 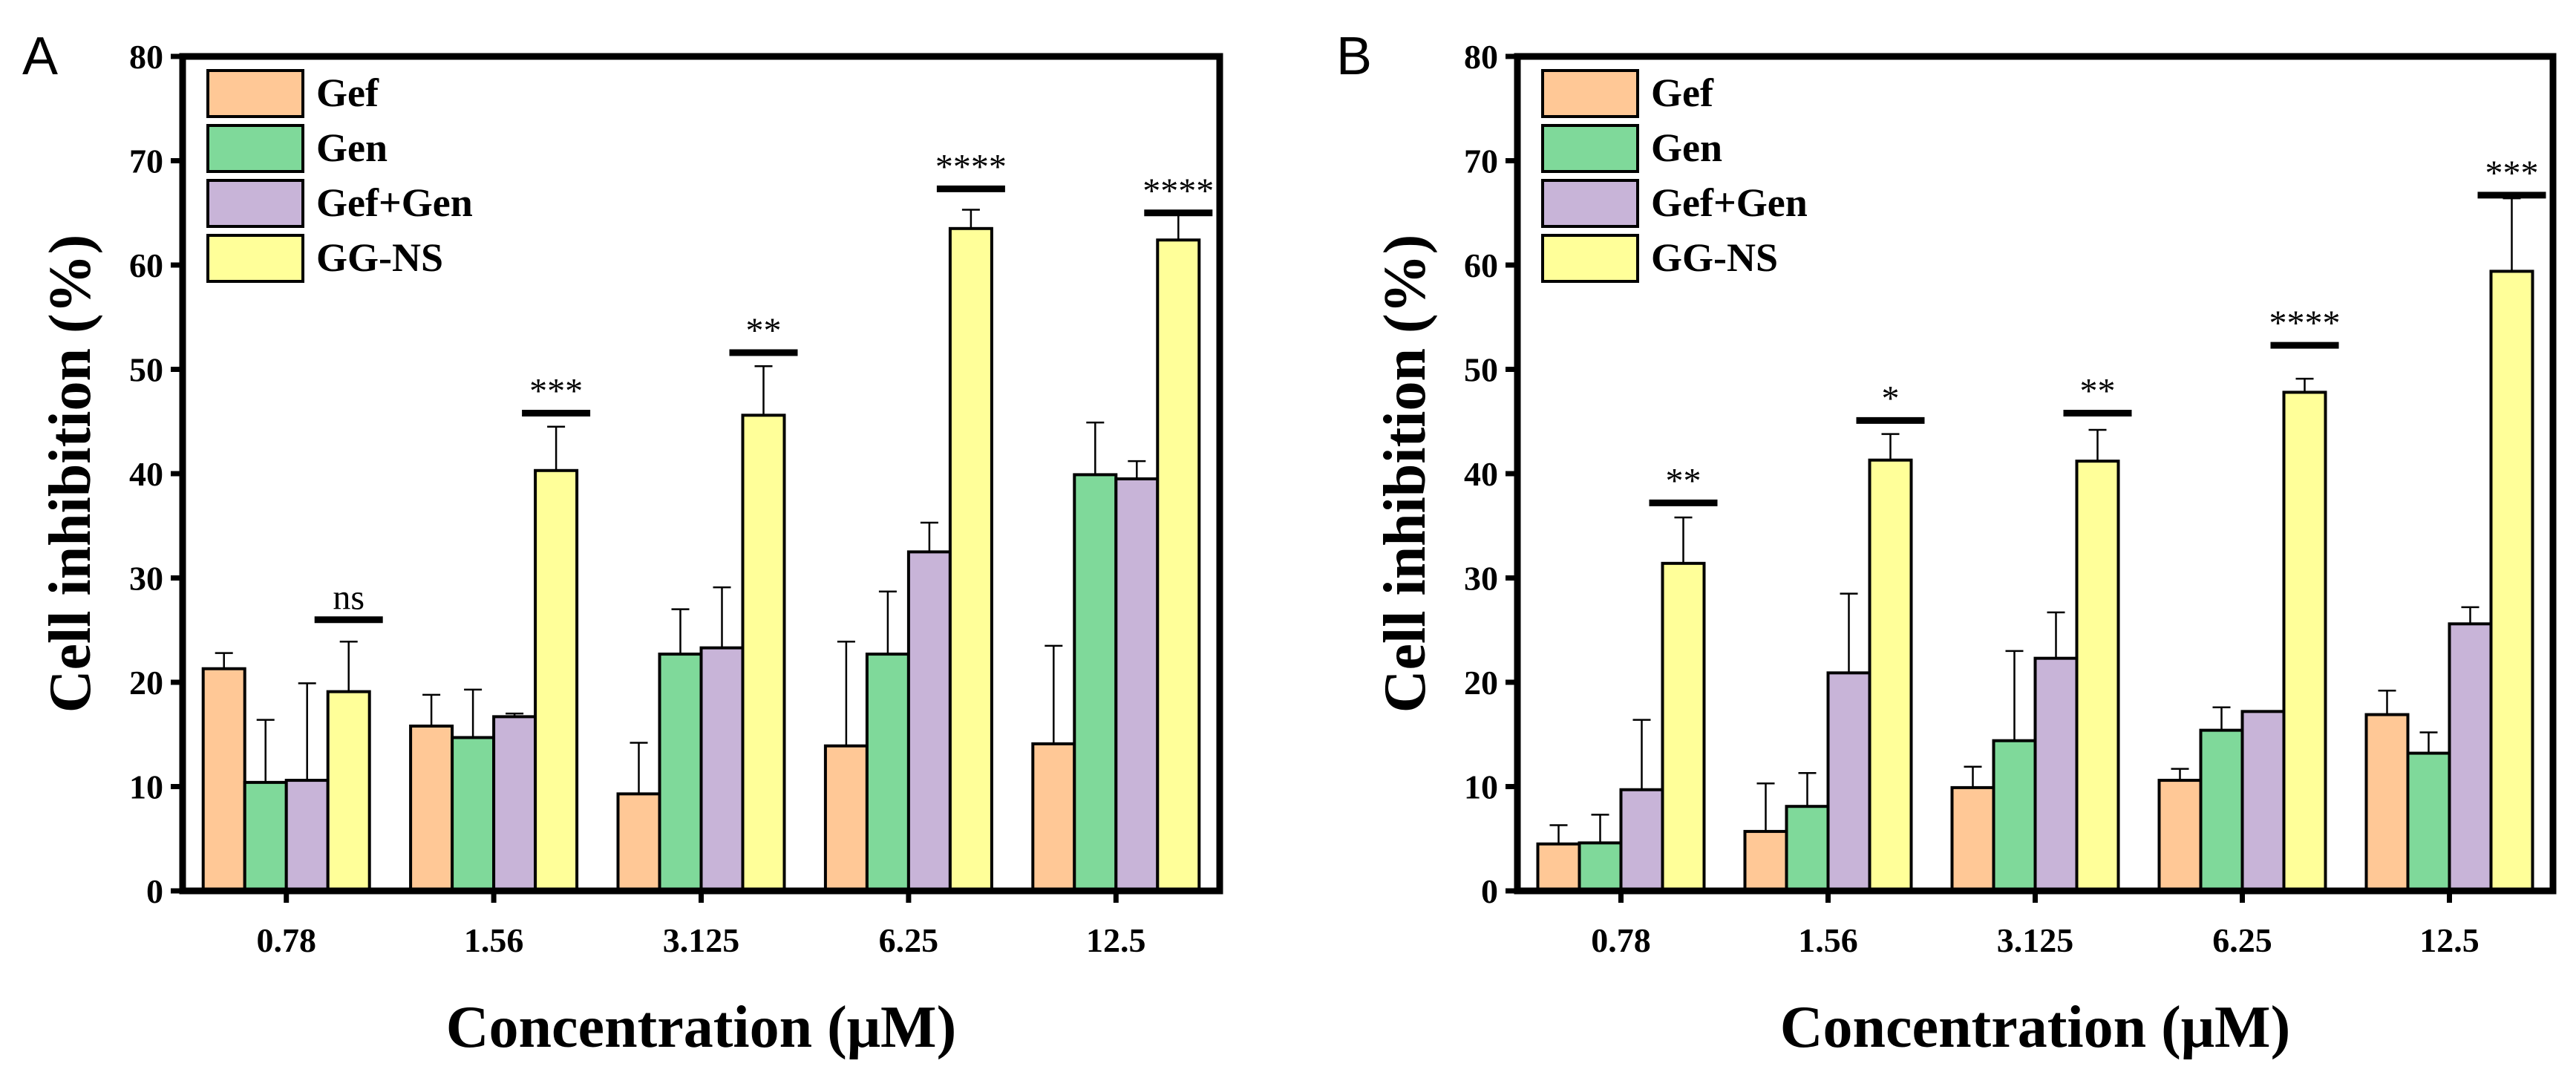 I want to click on significance-label: ns, so click(x=349, y=598).